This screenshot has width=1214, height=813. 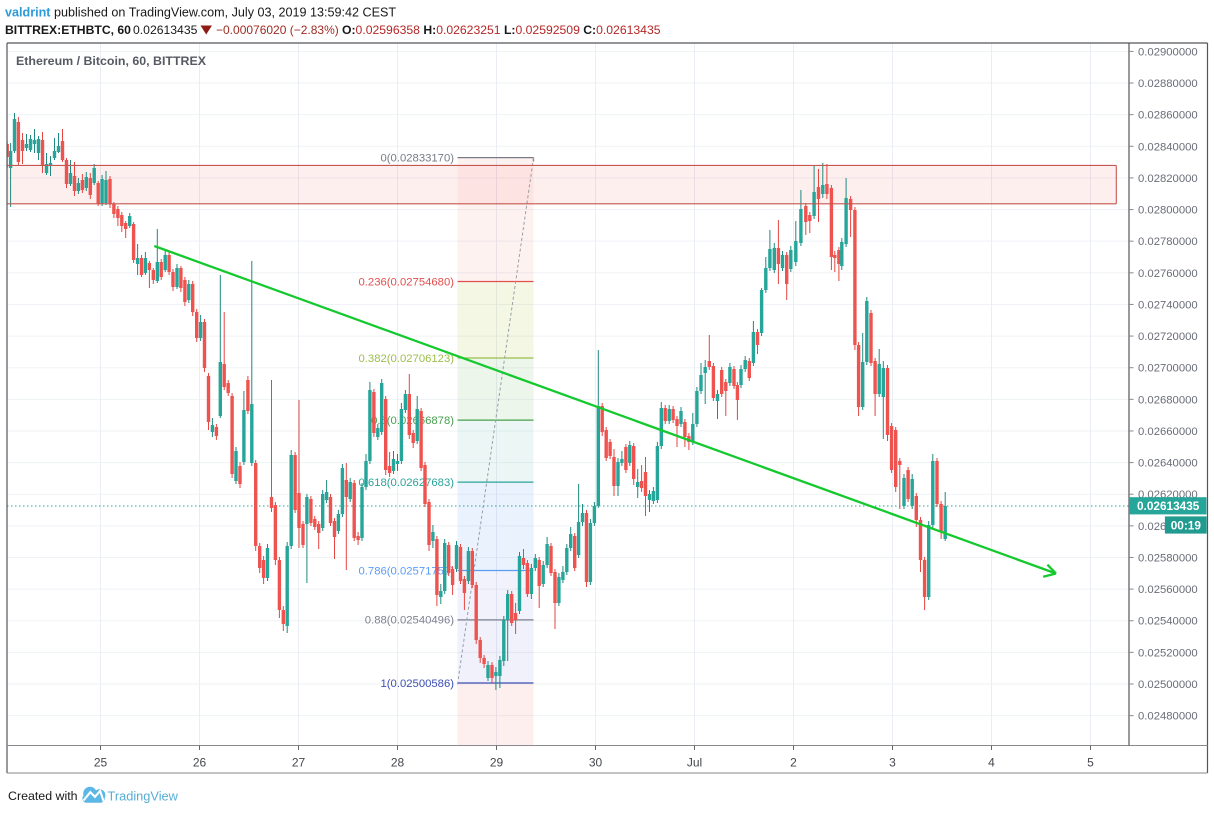 What do you see at coordinates (43, 796) in the screenshot?
I see `svg-text: Created with` at bounding box center [43, 796].